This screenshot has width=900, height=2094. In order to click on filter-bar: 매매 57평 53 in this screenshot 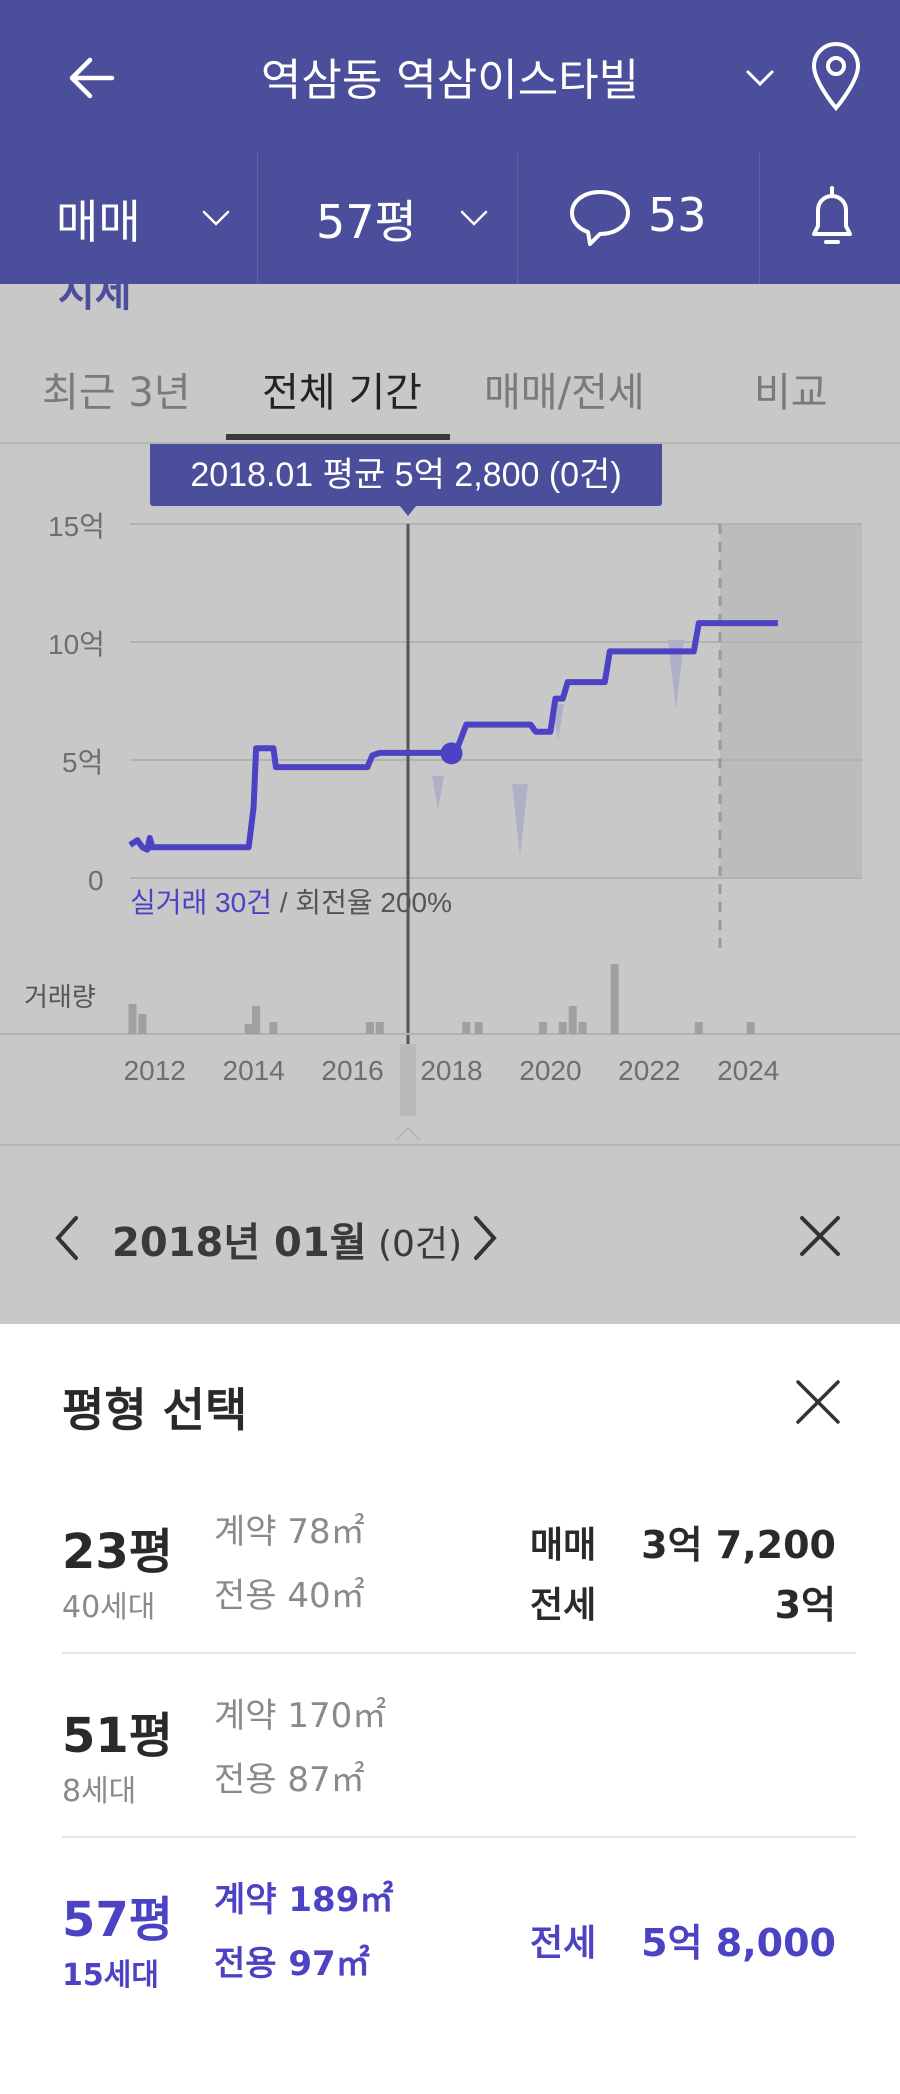, I will do `click(450, 218)`.